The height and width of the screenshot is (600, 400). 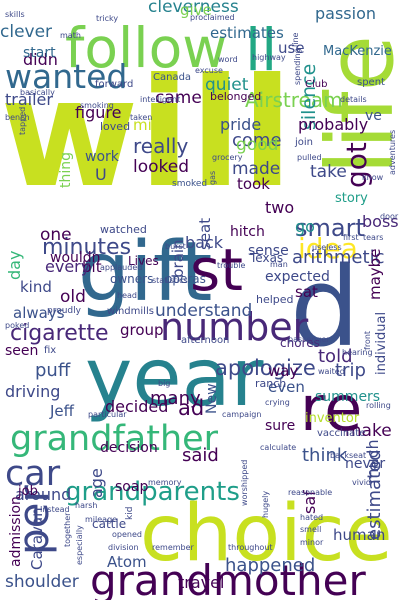 I want to click on word-useless: useless, so click(x=327, y=247).